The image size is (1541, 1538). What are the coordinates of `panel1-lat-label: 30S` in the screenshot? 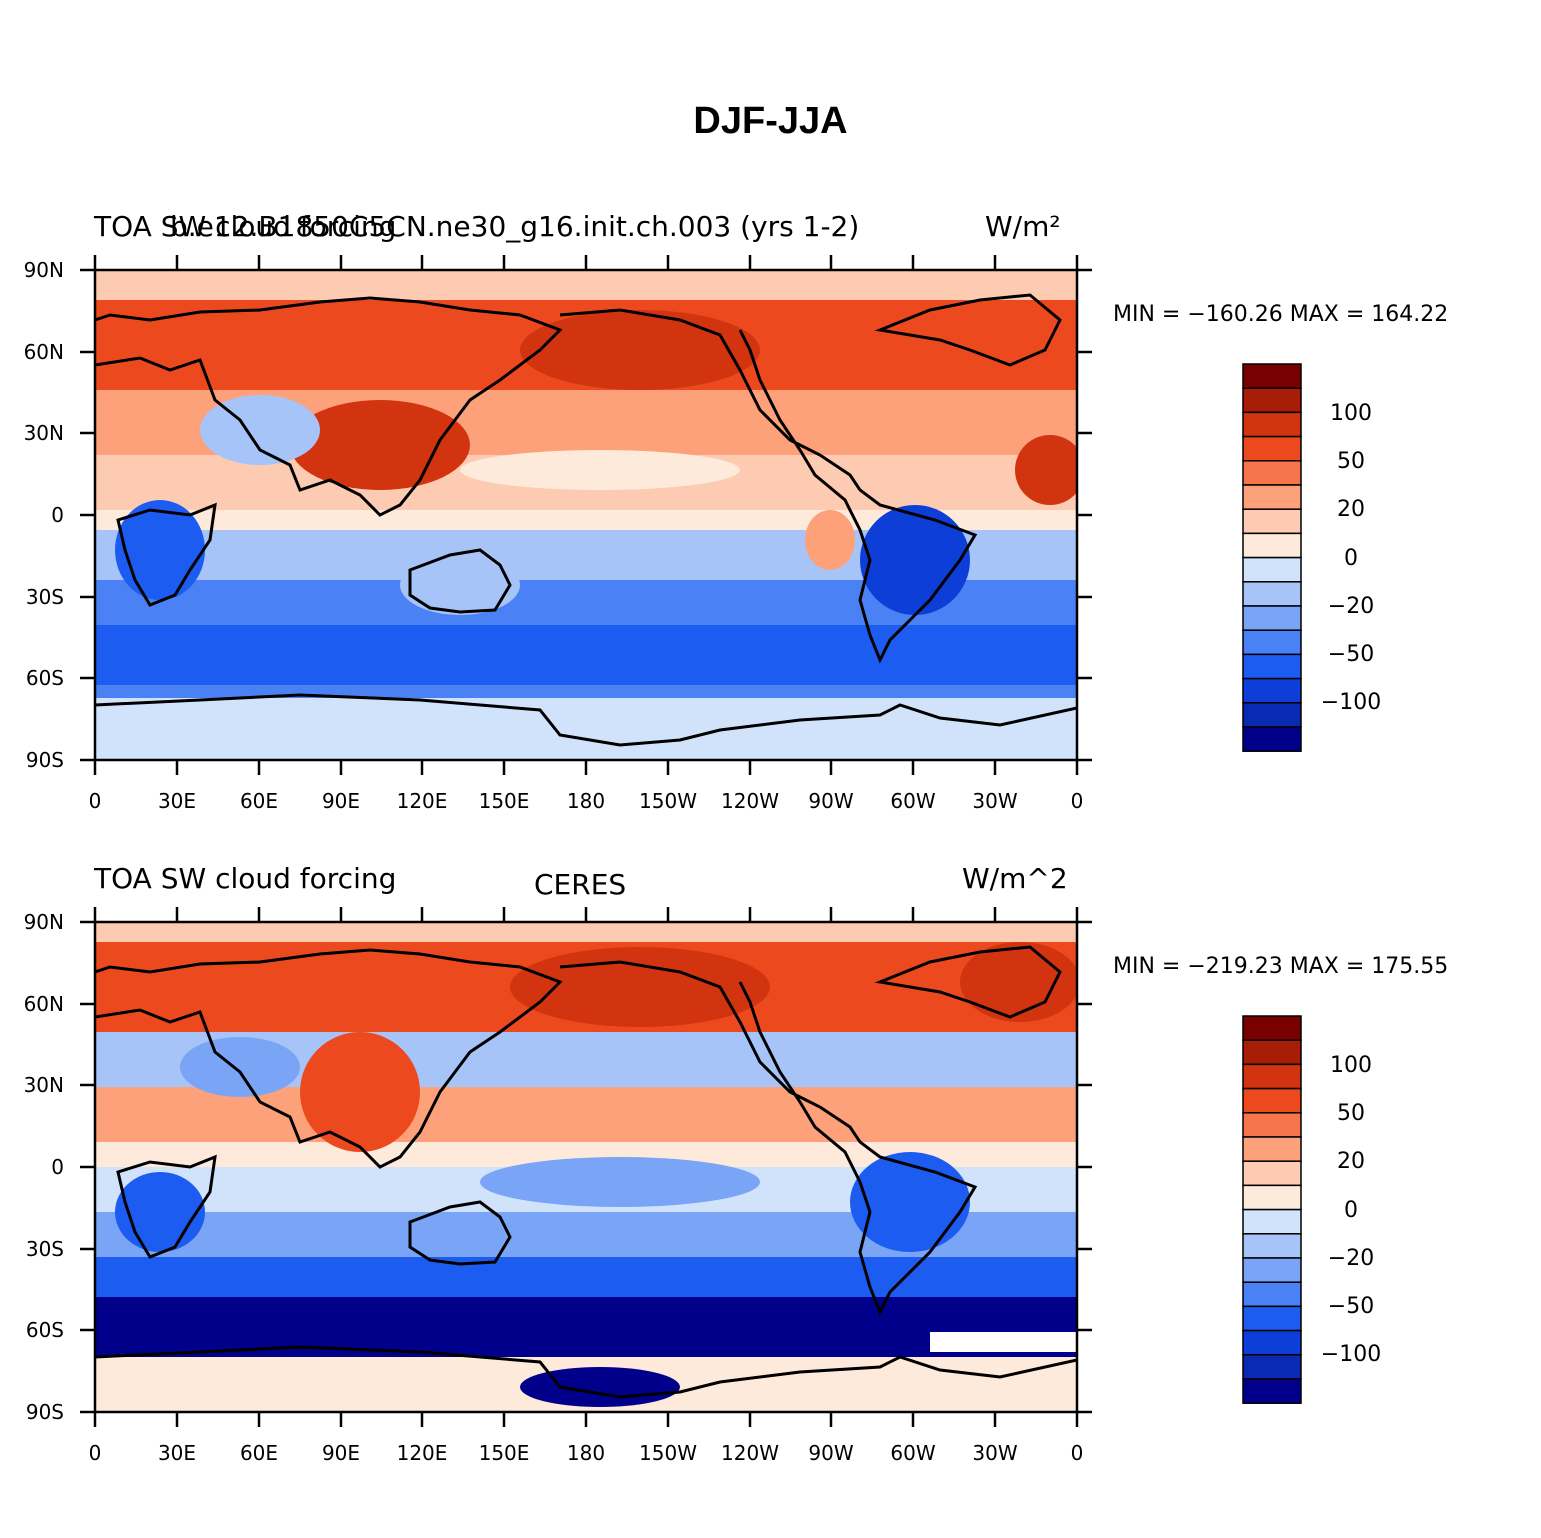 It's located at (45, 597).